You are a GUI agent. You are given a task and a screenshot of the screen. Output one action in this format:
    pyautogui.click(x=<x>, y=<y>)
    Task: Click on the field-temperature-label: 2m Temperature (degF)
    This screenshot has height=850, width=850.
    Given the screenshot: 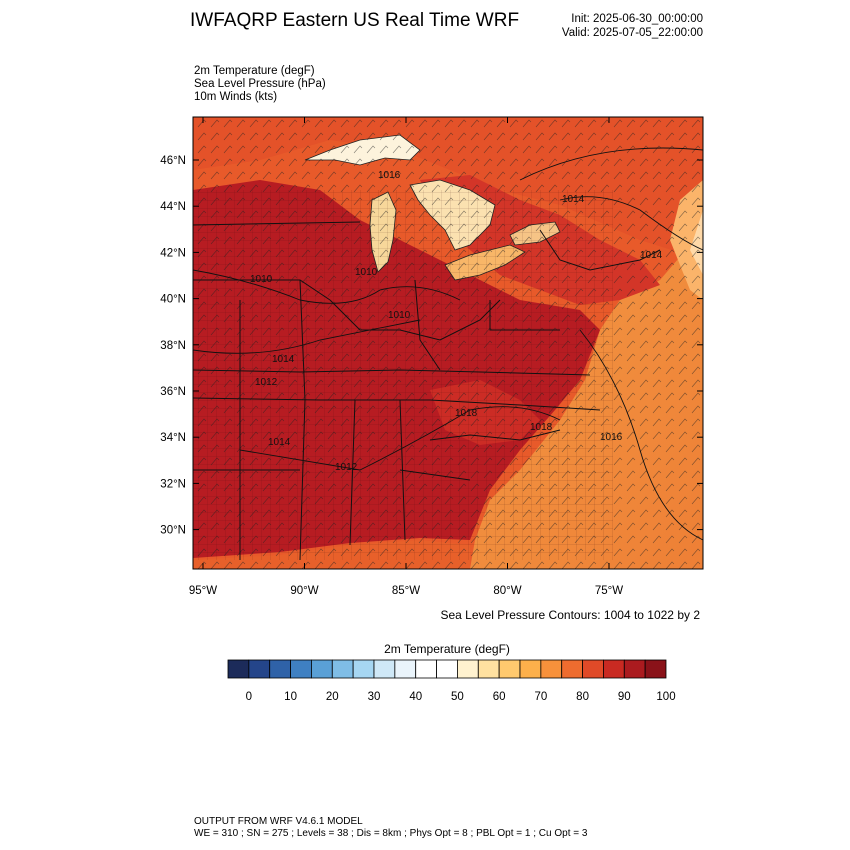 What is the action you would take?
    pyautogui.click(x=254, y=71)
    